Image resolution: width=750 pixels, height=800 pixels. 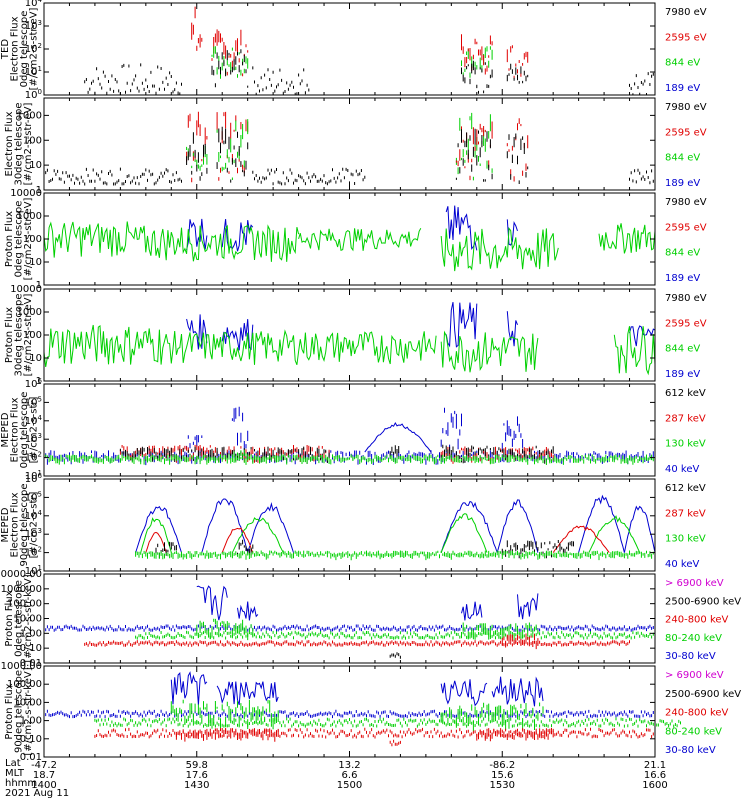 I want to click on legend-2-3: 189 eV, so click(x=682, y=183).